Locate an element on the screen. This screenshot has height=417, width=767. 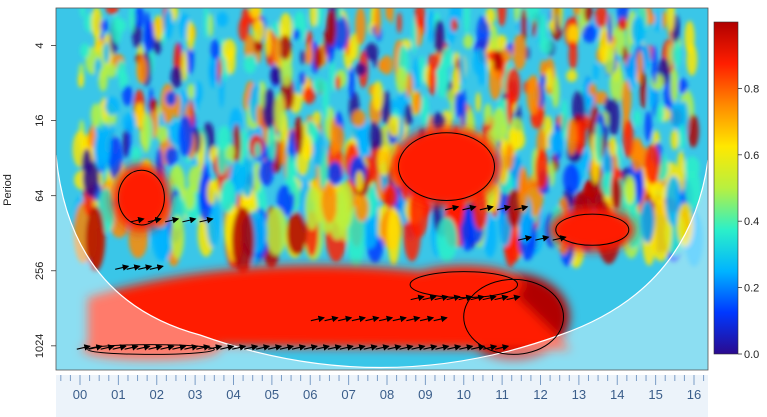
x-tick-label: 02 is located at coordinates (157, 394).